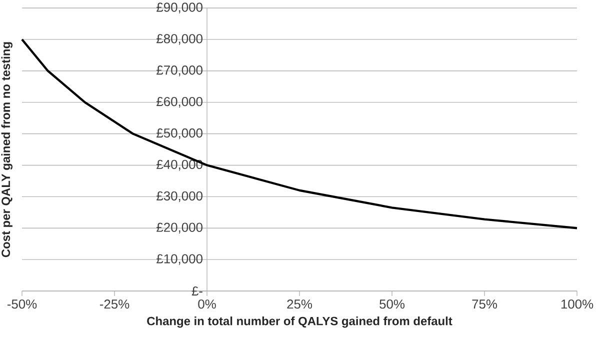  What do you see at coordinates (179, 39) in the screenshot?
I see `y-tick-label: £80,000` at bounding box center [179, 39].